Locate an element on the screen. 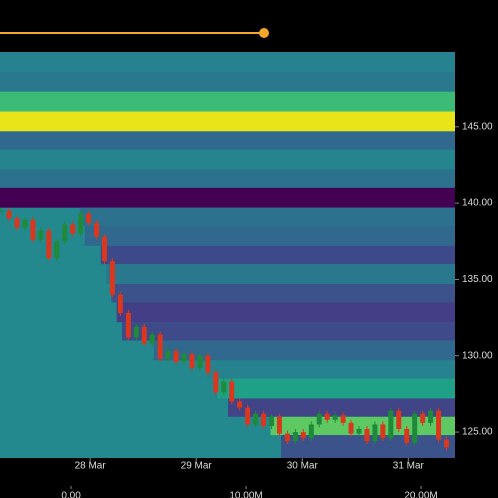 This screenshot has width=498, height=498. y-tick-label: 135.00 is located at coordinates (477, 279).